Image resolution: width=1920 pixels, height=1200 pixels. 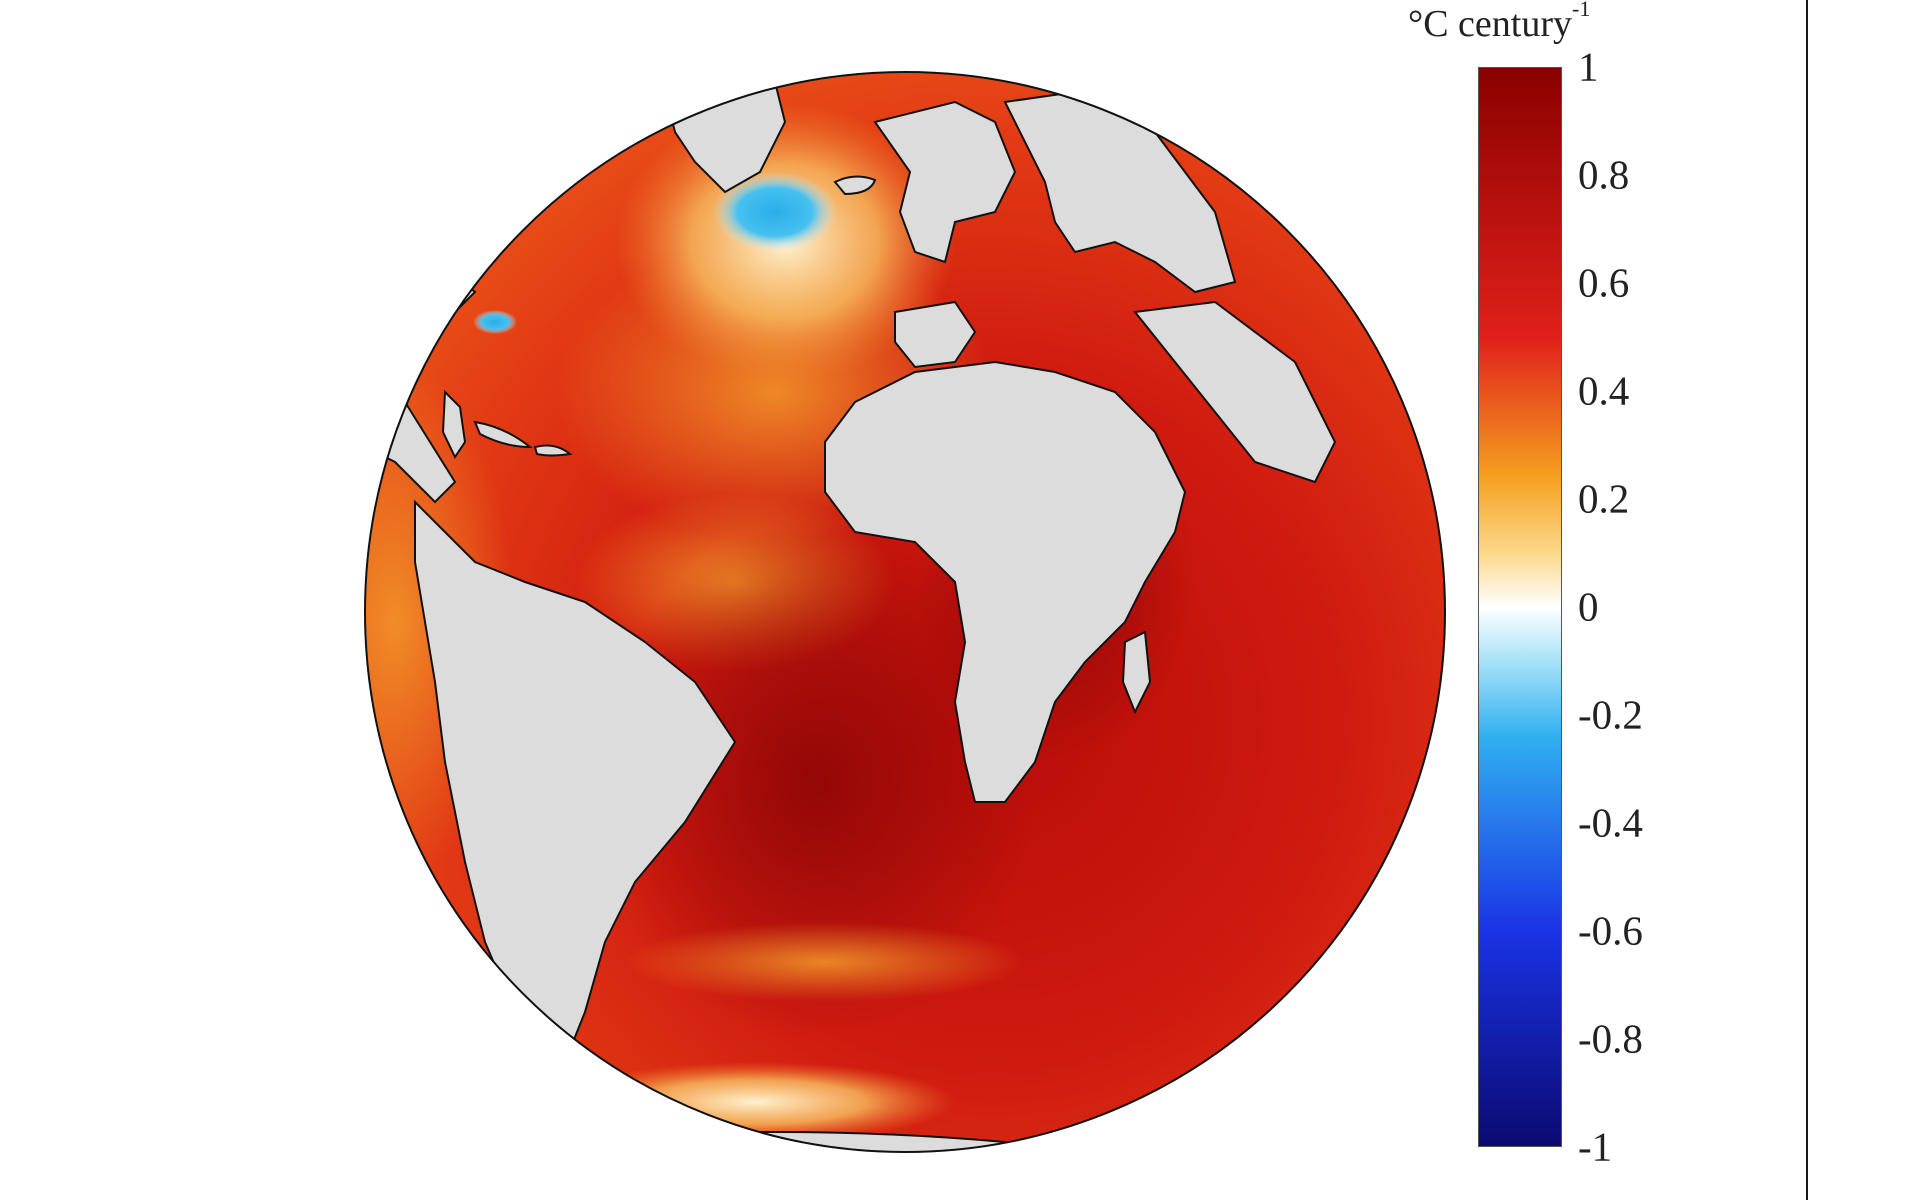 What do you see at coordinates (1610, 1038) in the screenshot?
I see `colorbar-tick-label: -0.8` at bounding box center [1610, 1038].